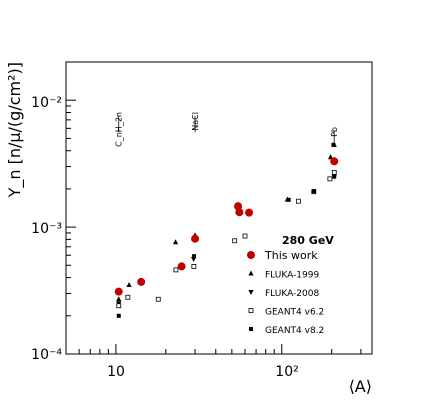 This screenshot has height=415, width=436. I want to click on material-labels: C_nH_2n NaCl Pb, so click(227, 129).